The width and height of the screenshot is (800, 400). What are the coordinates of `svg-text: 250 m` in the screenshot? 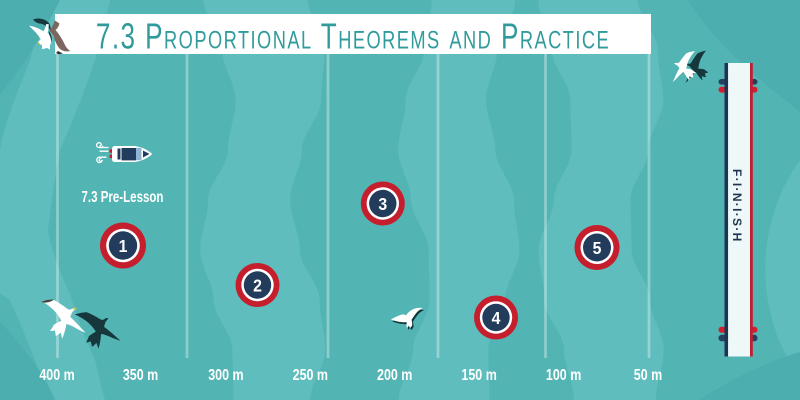 It's located at (310, 376).